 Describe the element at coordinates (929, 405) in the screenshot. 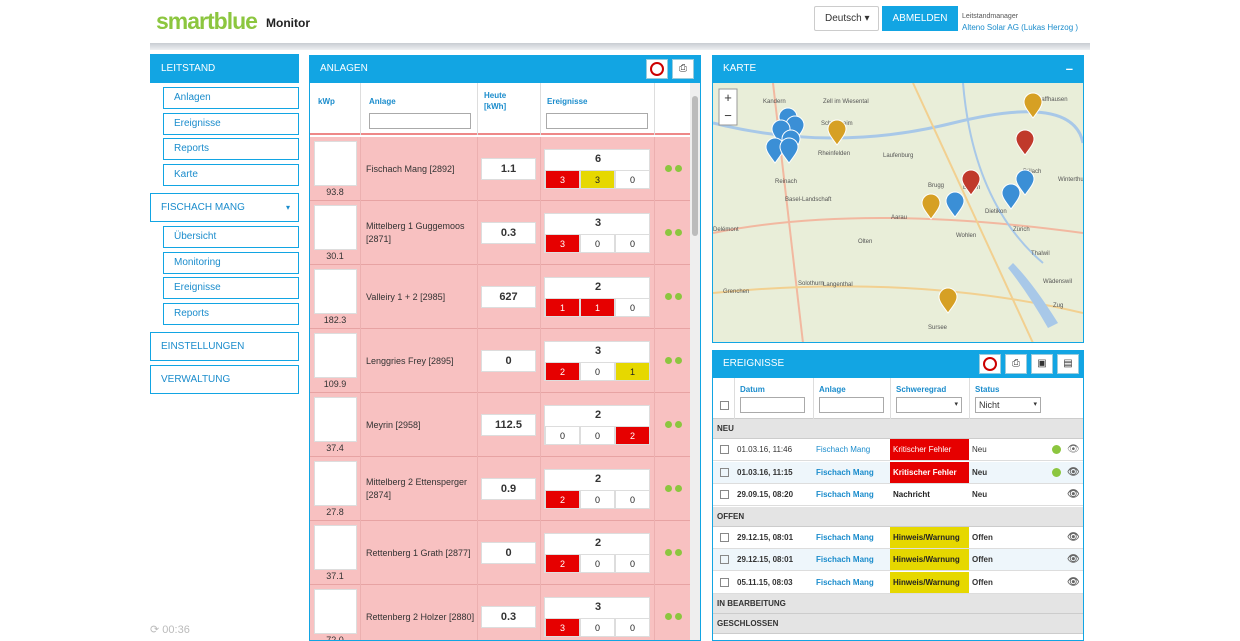

I see `filter-select: ▾` at that location.